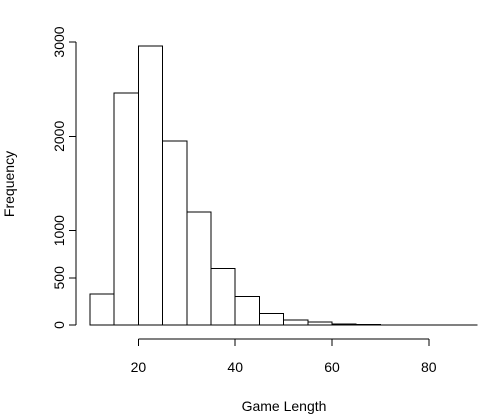  What do you see at coordinates (59, 230) in the screenshot?
I see `y-tick-label: 1000` at bounding box center [59, 230].